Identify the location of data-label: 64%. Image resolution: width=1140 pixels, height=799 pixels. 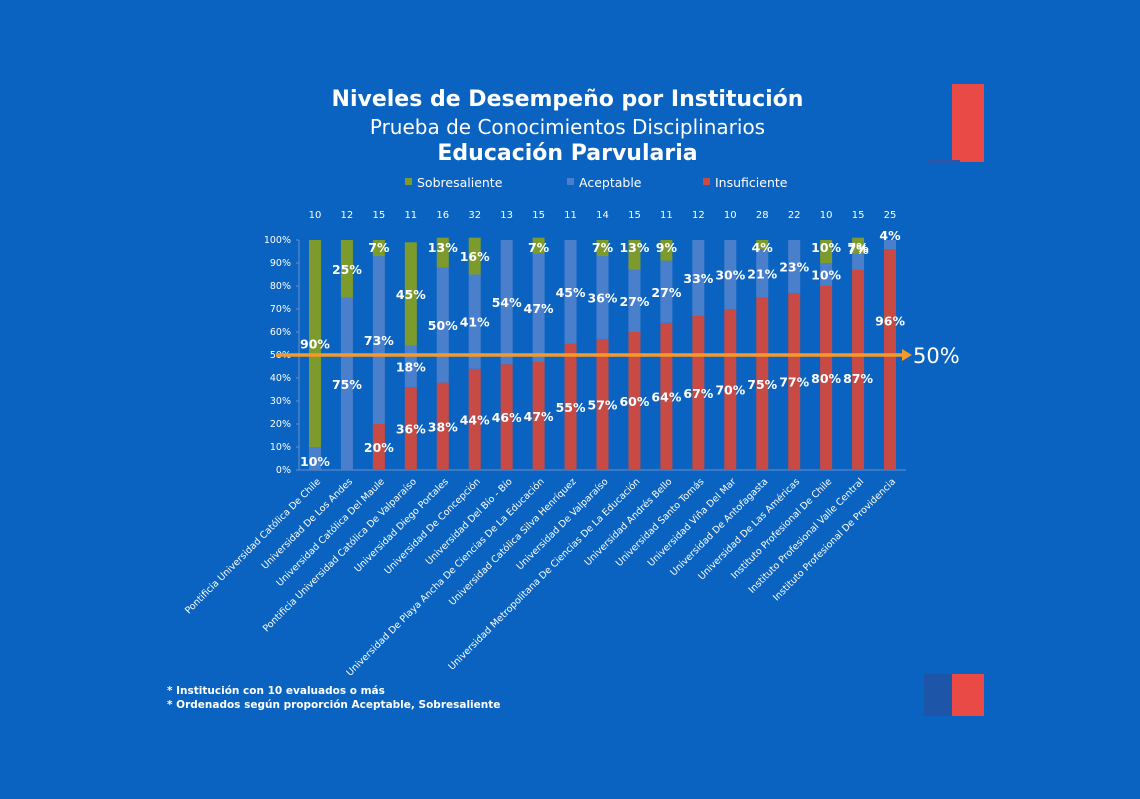
(666, 396).